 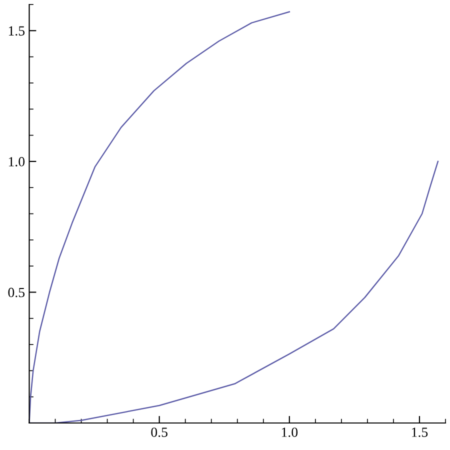 What do you see at coordinates (16, 161) in the screenshot?
I see `y-tick-label: 1.0` at bounding box center [16, 161].